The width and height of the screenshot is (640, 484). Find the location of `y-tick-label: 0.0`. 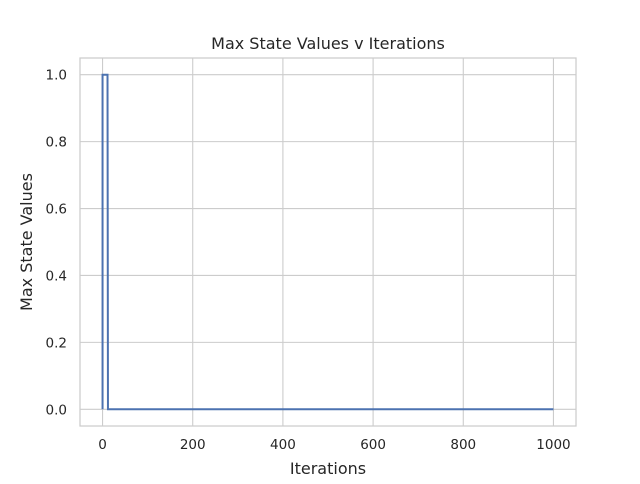

y-tick-label: 0.0 is located at coordinates (56, 410).